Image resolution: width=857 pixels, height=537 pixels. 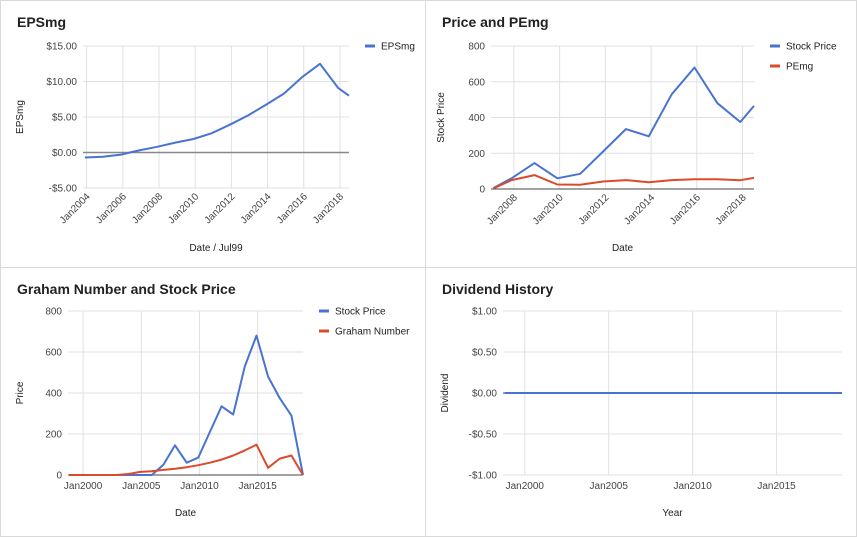 I want to click on chart-title: Price and PEmg, so click(x=495, y=22).